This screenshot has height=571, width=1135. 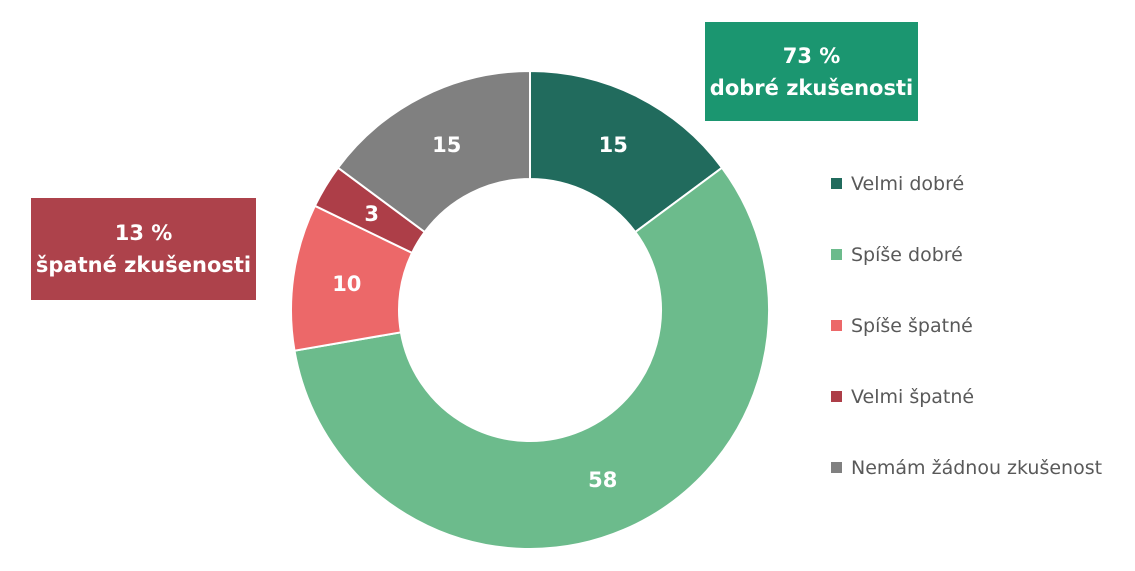 What do you see at coordinates (143, 265) in the screenshot?
I see `bad-experience-text: špatné zkušenosti` at bounding box center [143, 265].